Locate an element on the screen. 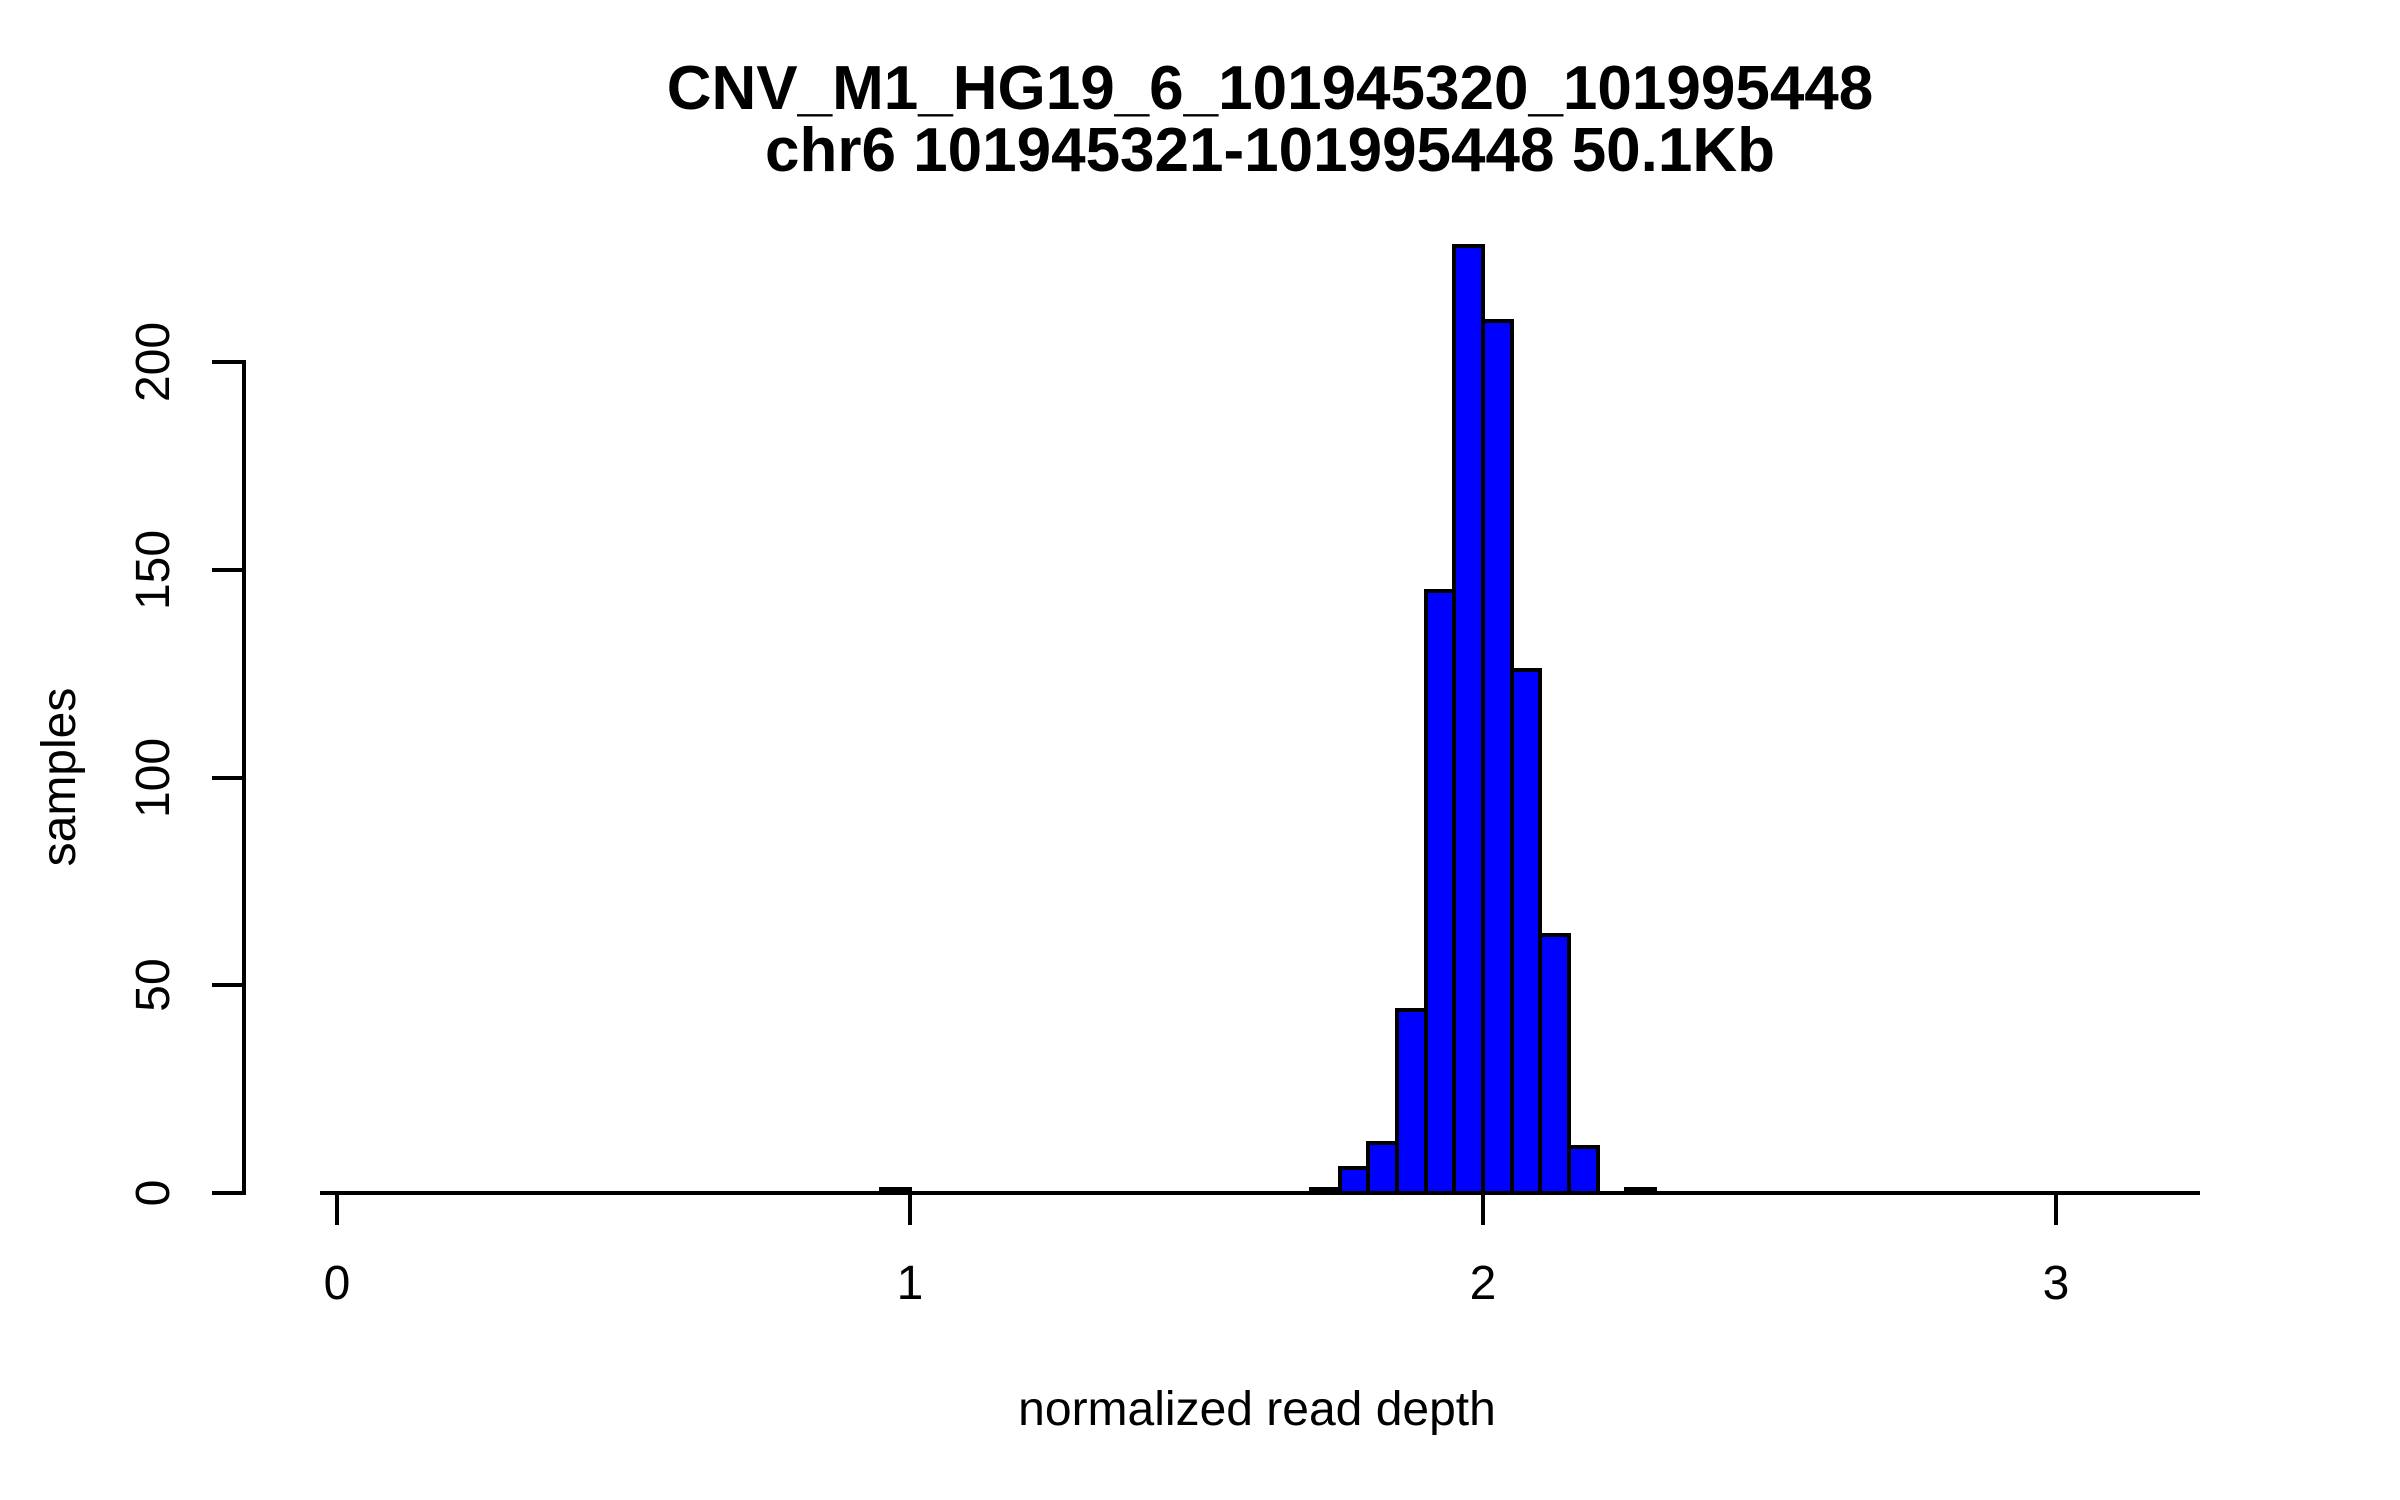 This screenshot has height=1500, width=2400. y-axis-tick-label: 50 is located at coordinates (153, 985).